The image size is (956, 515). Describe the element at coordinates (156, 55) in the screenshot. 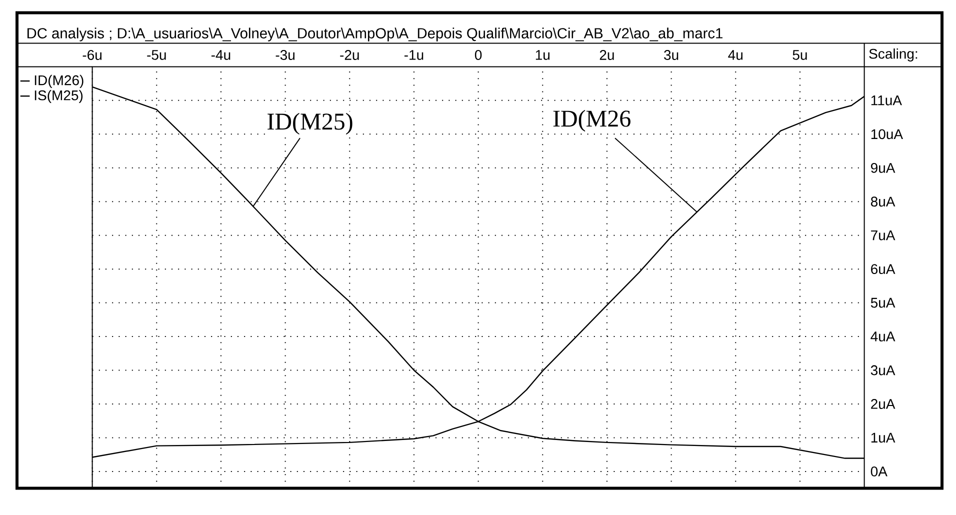

I see `x-tick-label: -5u` at that location.